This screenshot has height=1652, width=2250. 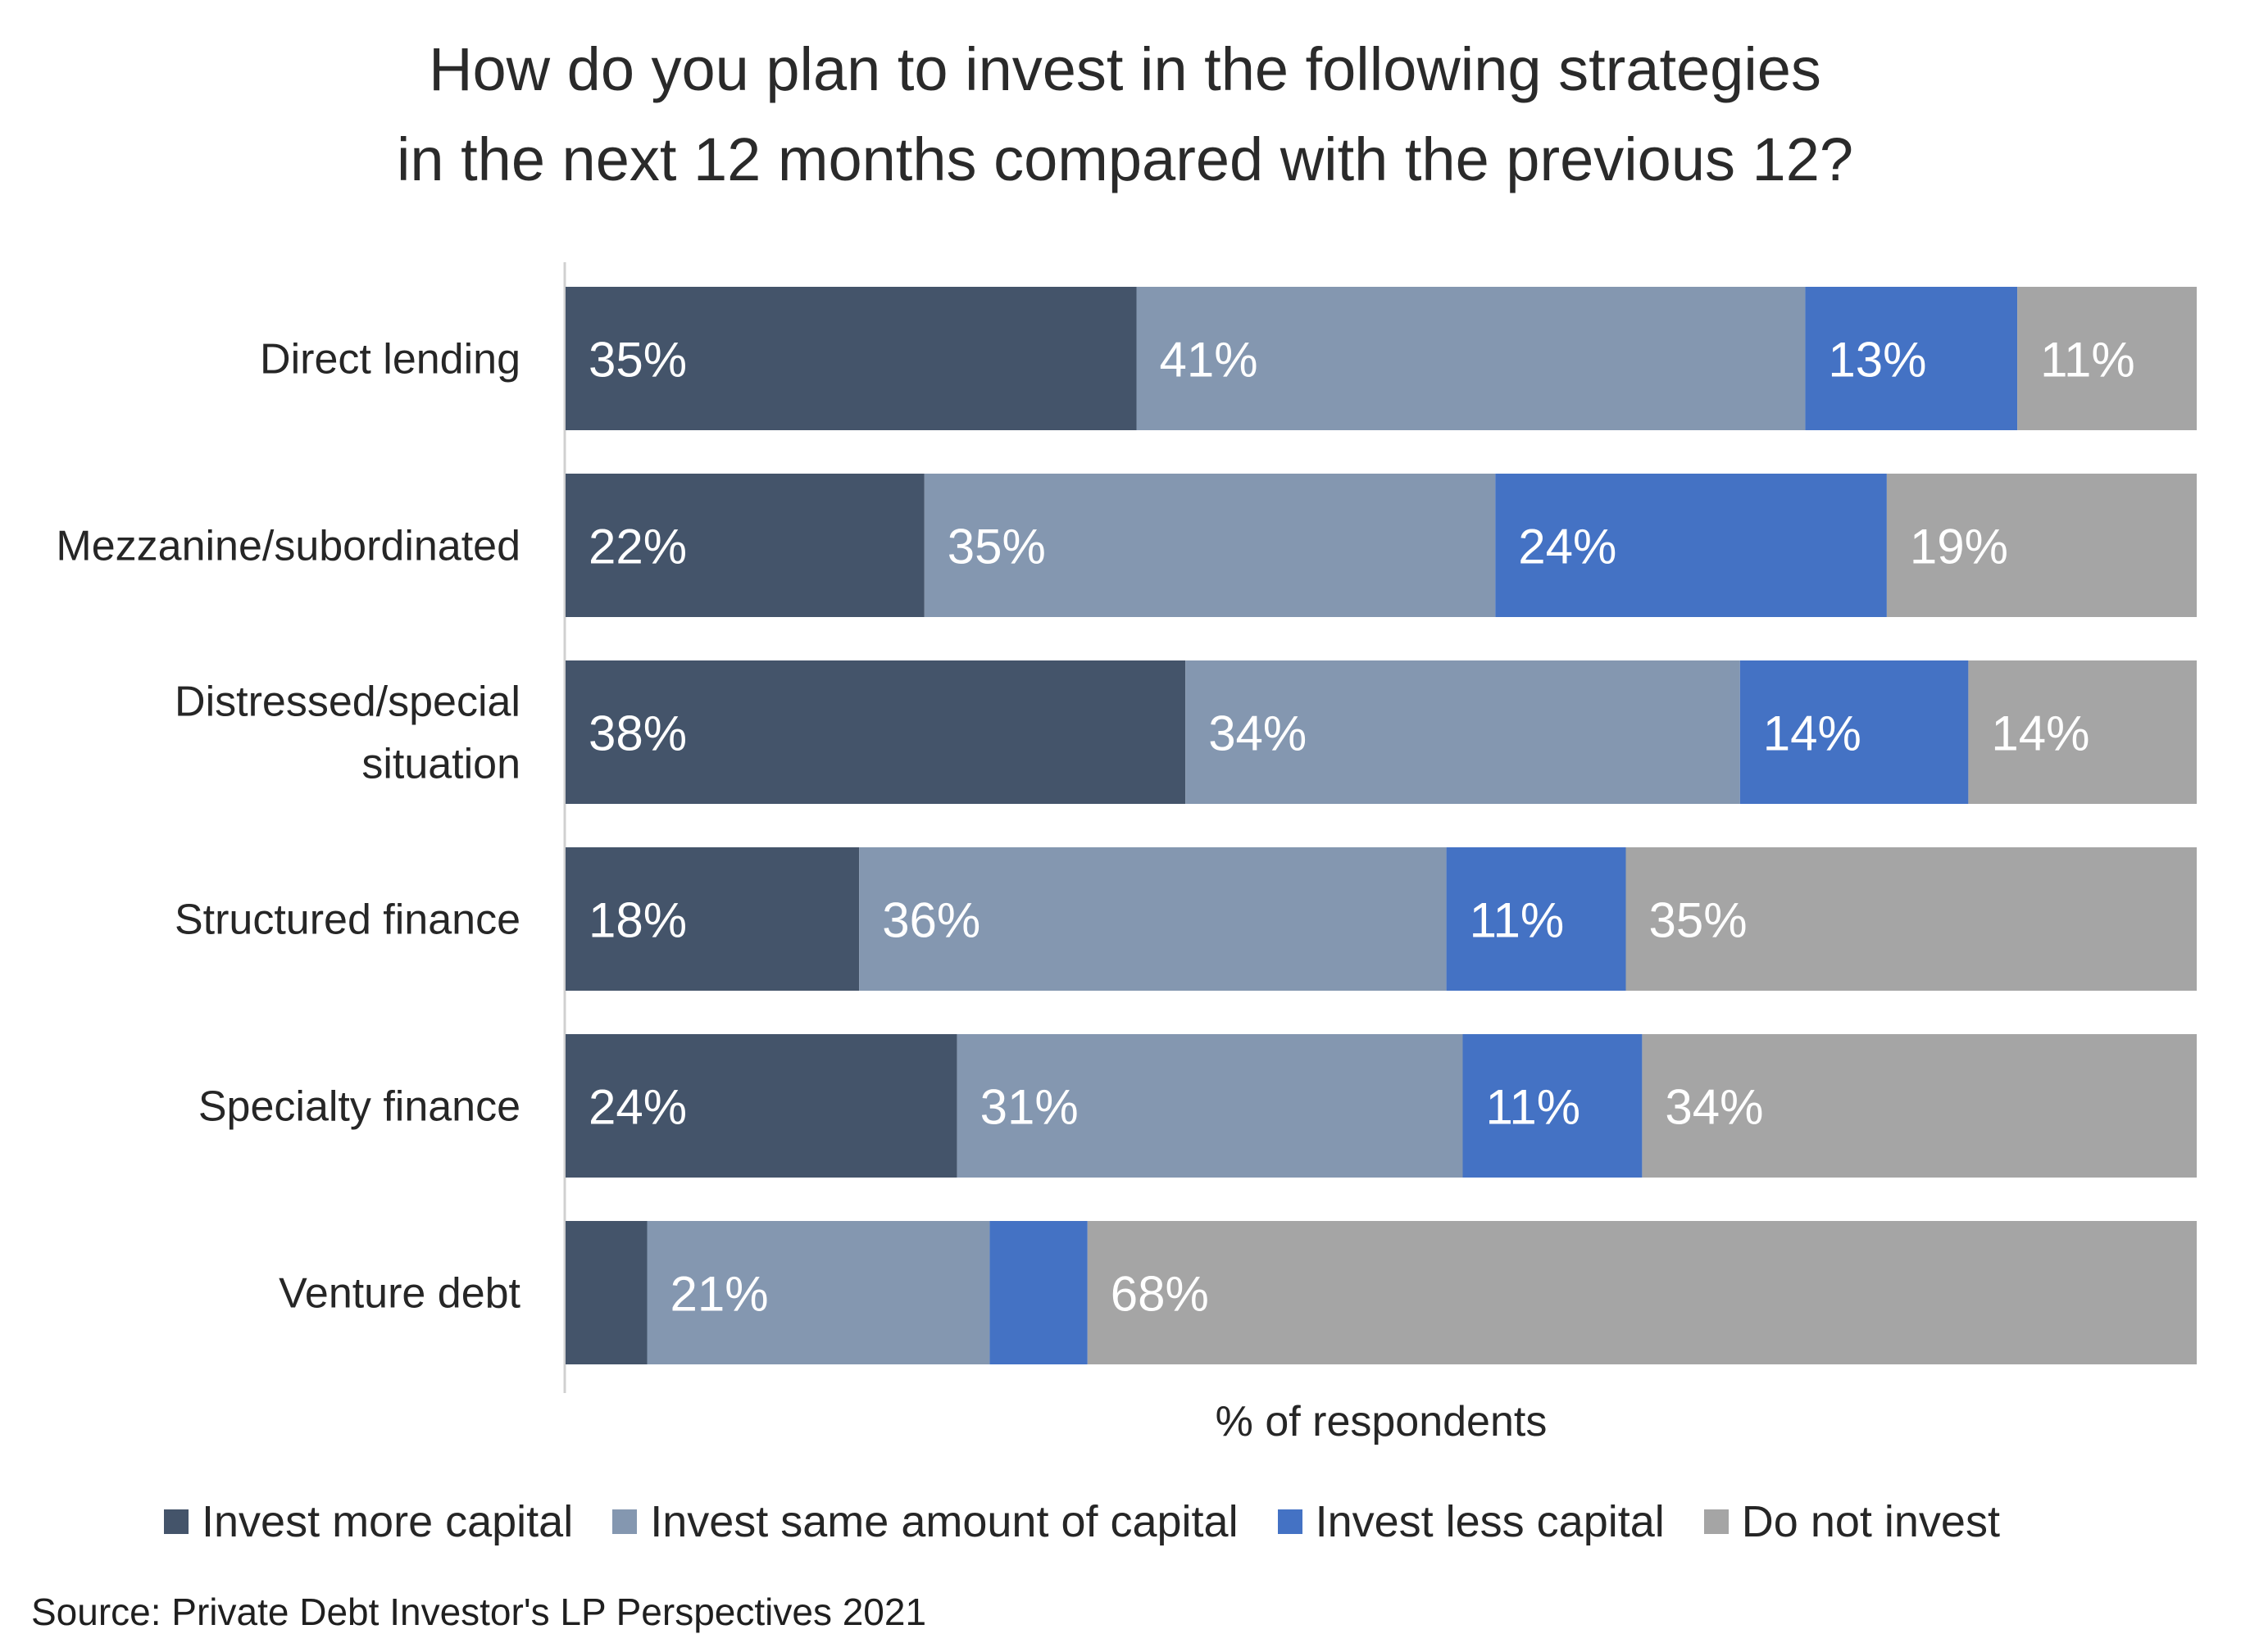 What do you see at coordinates (638, 547) in the screenshot?
I see `data-label: 22%` at bounding box center [638, 547].